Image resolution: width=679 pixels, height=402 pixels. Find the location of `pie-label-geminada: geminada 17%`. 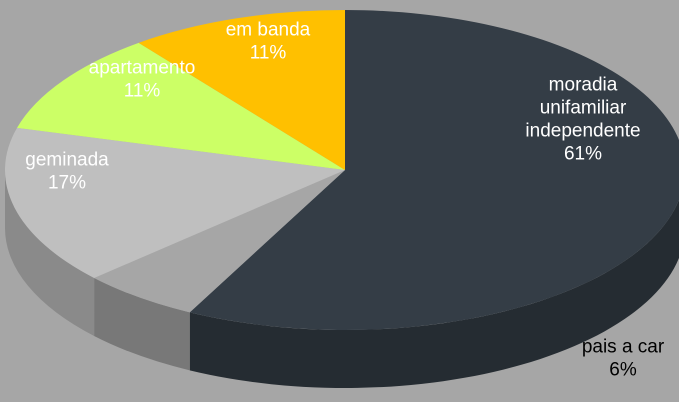

pie-label-geminada: geminada 17% is located at coordinates (67, 172).